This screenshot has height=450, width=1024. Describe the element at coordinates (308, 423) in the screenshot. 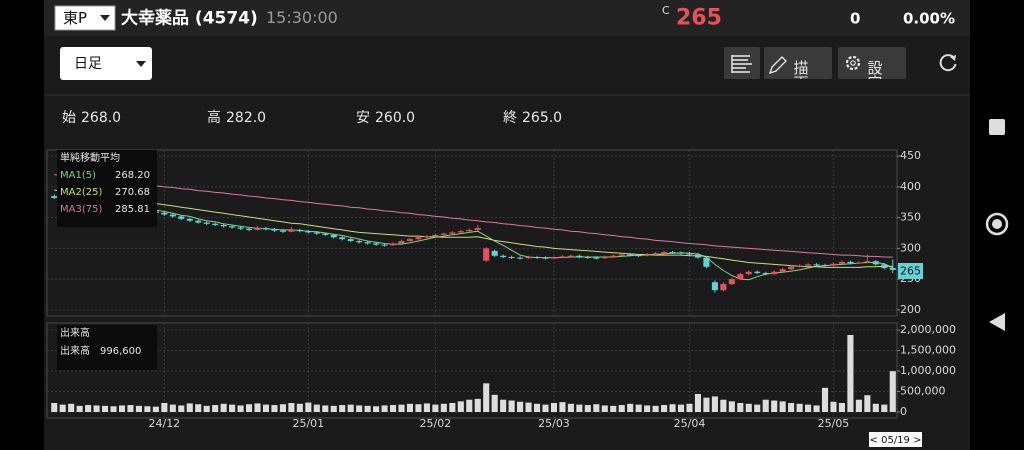

I see `x-tick-label: 25/01` at that location.